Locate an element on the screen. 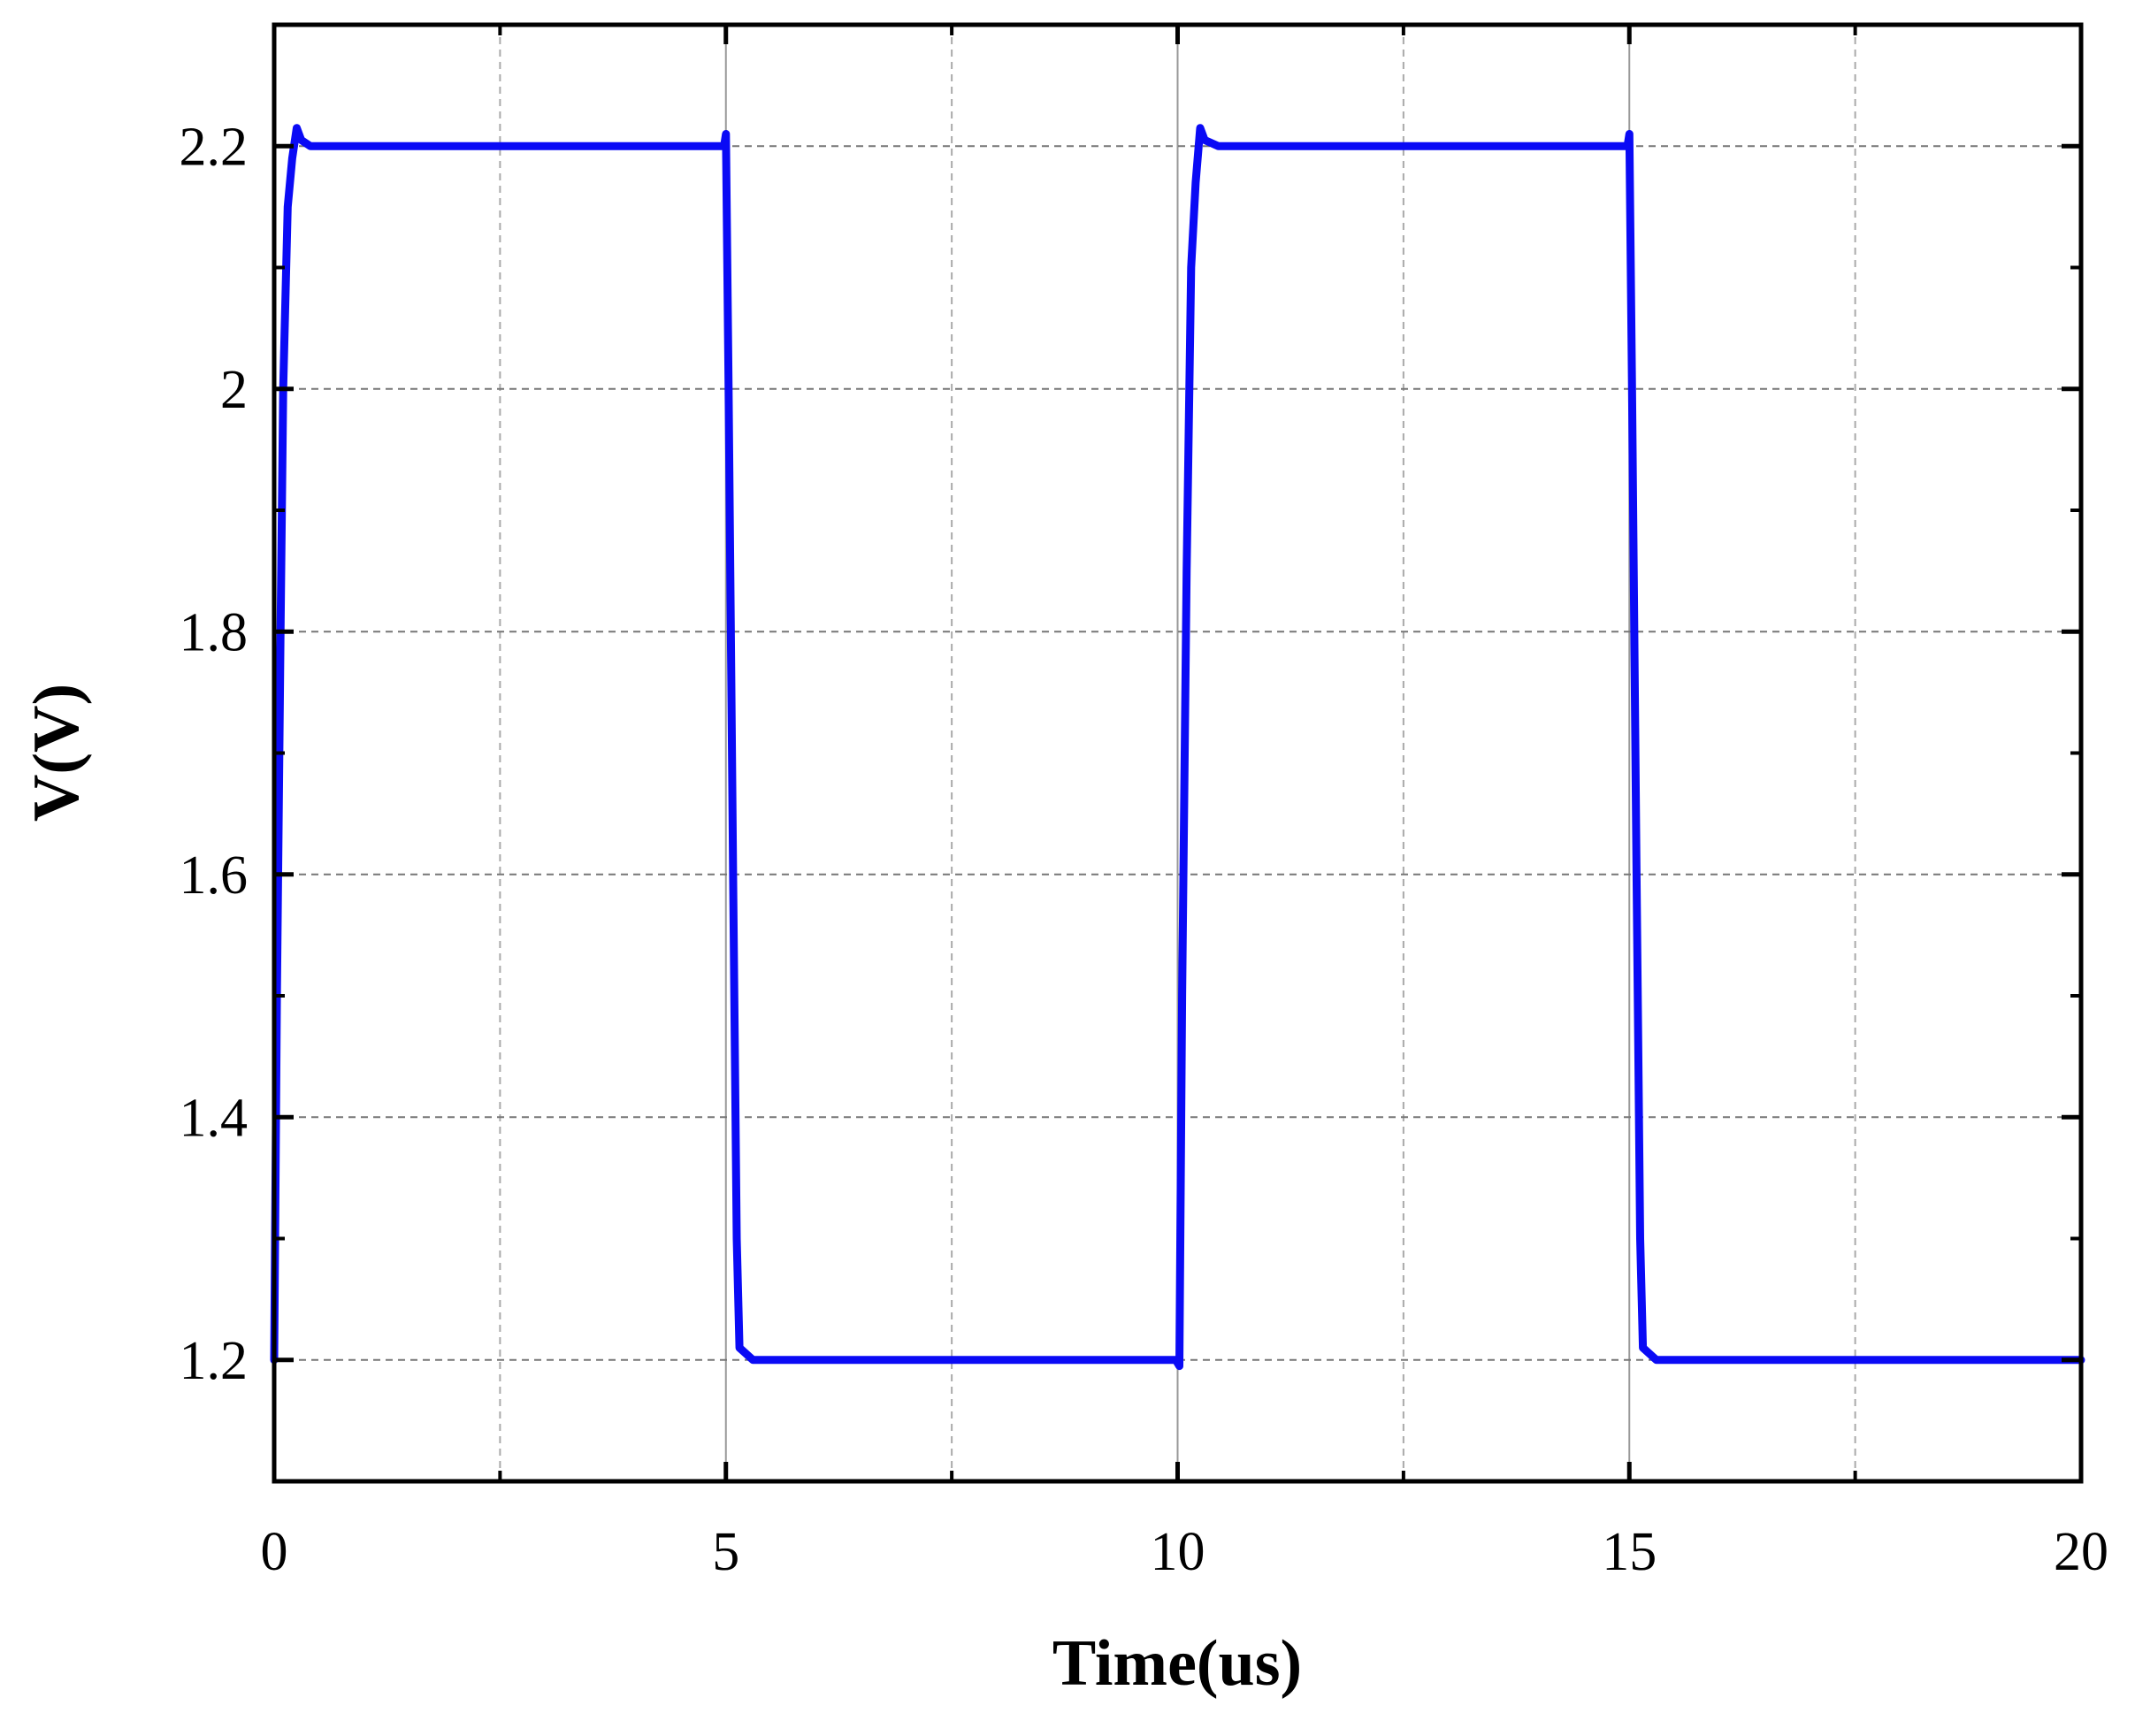 This screenshot has width=2135, height=1736. y-axis-title: V(V) is located at coordinates (57, 753).